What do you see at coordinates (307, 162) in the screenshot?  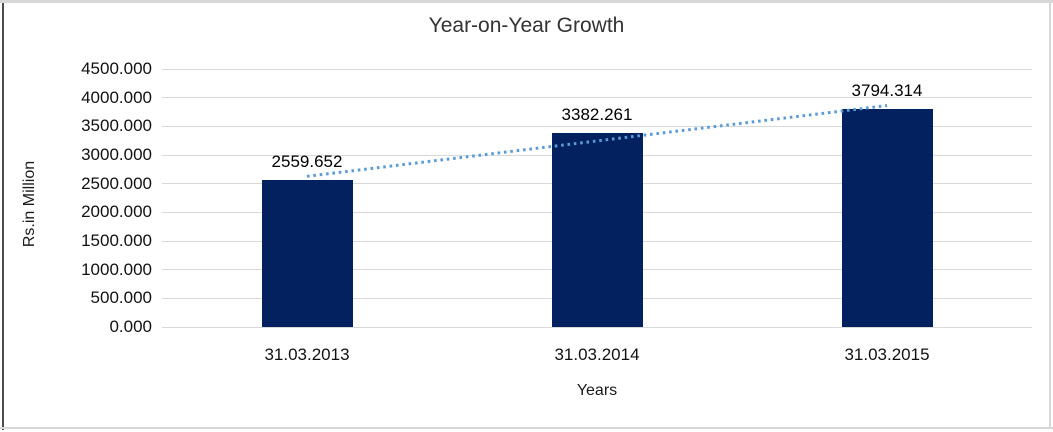 I see `data-label: 2559.652` at bounding box center [307, 162].